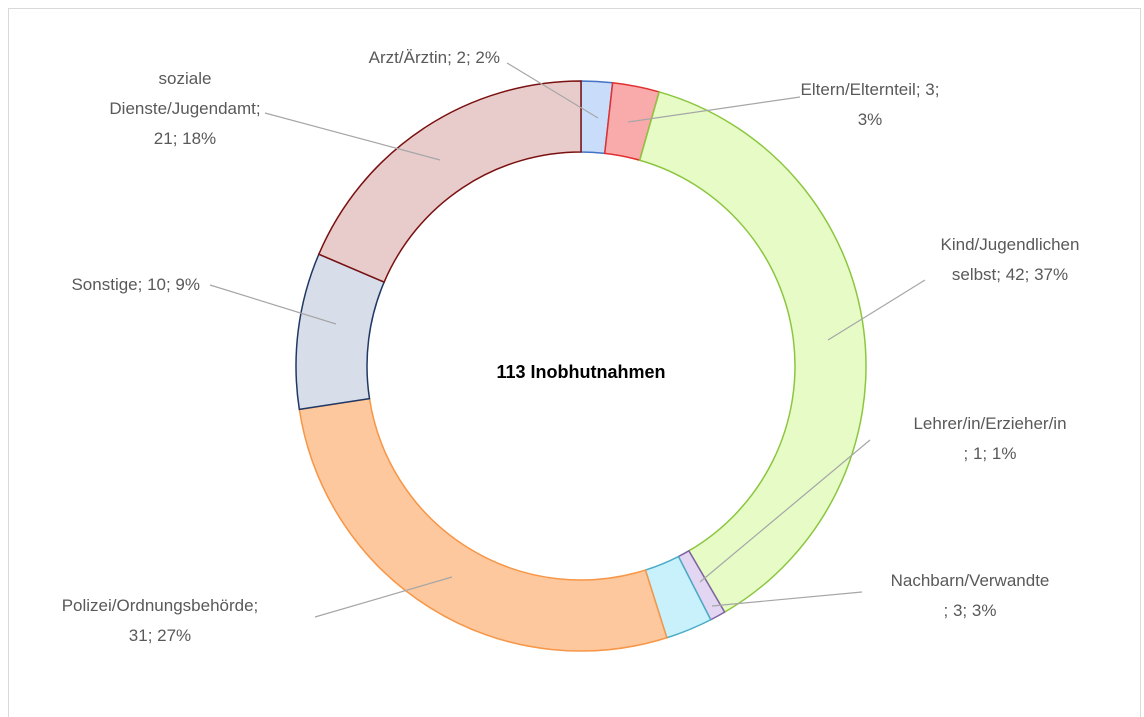 Image resolution: width=1144 pixels, height=717 pixels. Describe the element at coordinates (870, 119) in the screenshot. I see `data-label-line: 3%` at that location.